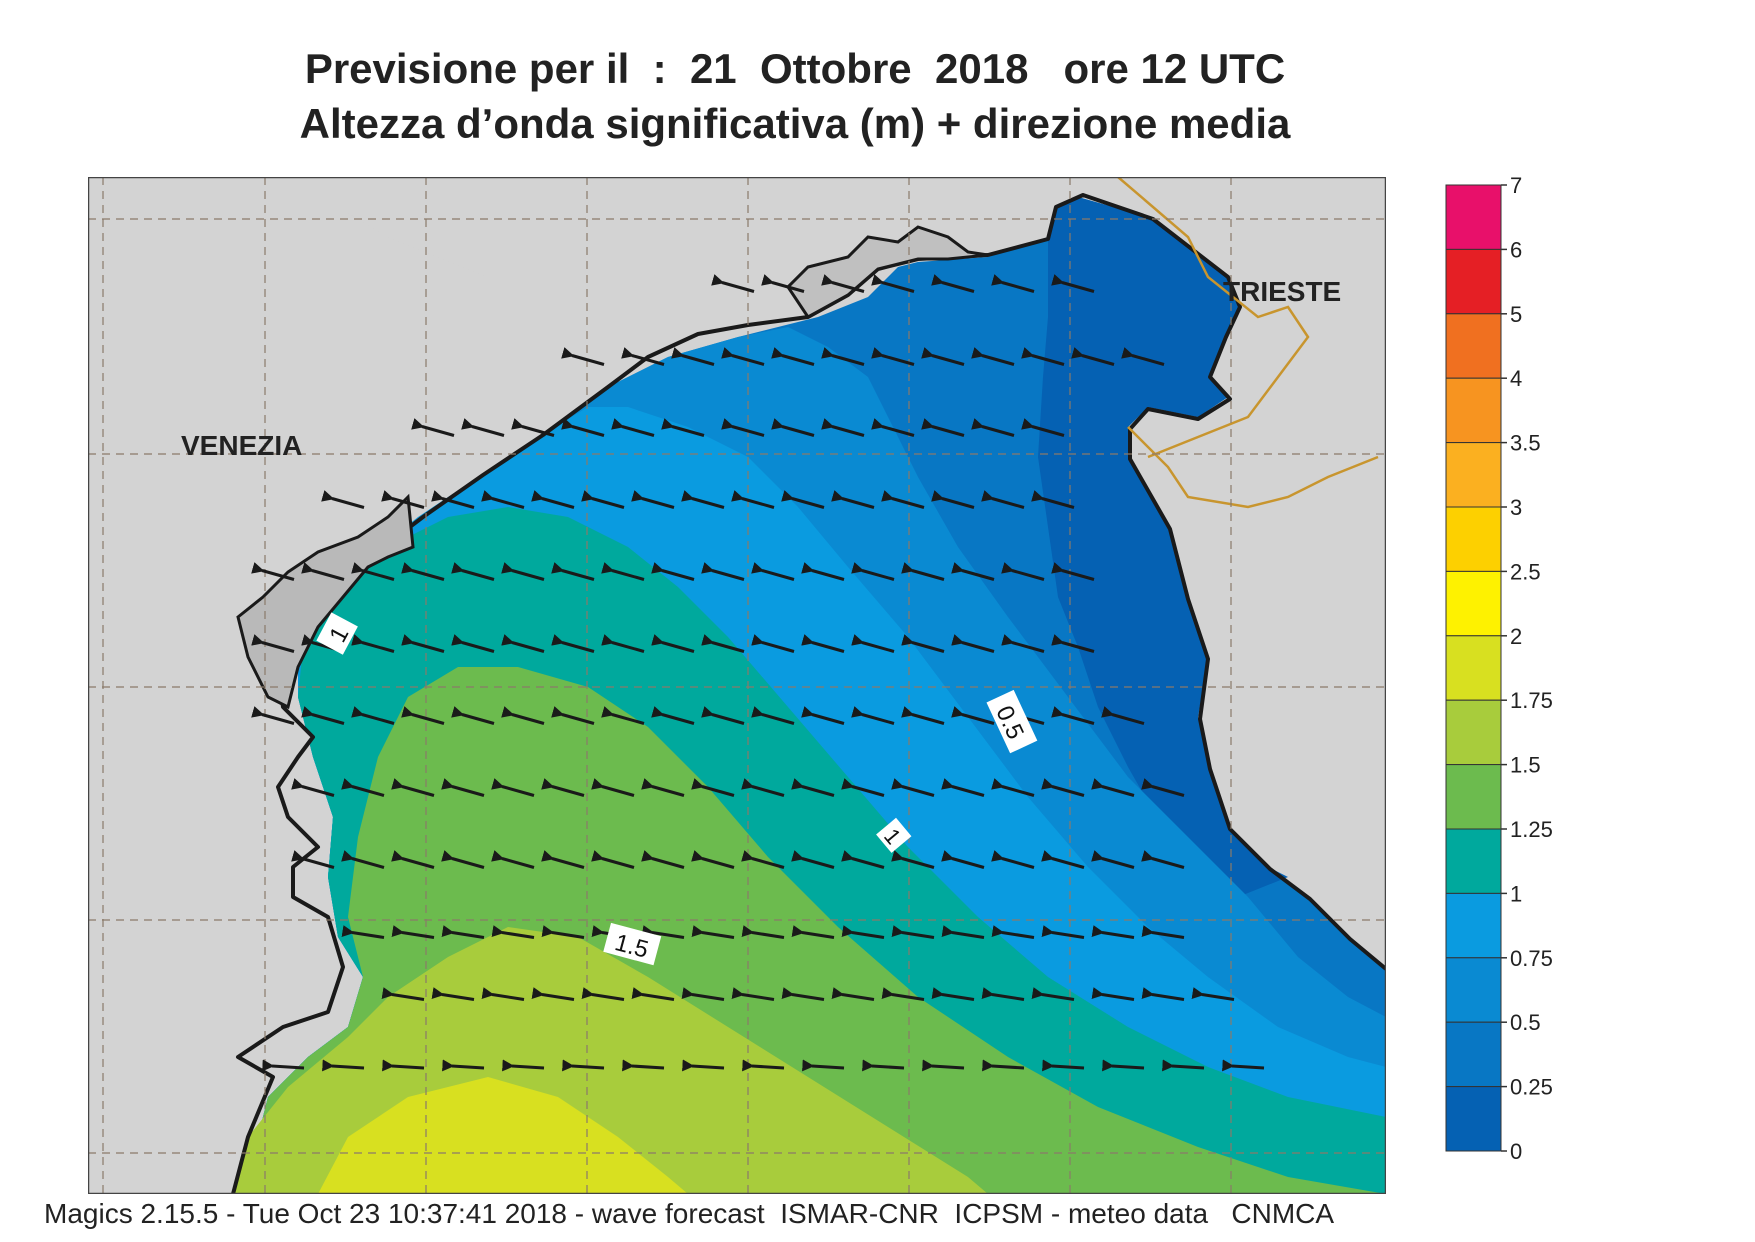 Image resolution: width=1755 pixels, height=1242 pixels. I want to click on legend-tick-label: 1.25, so click(1531, 829).